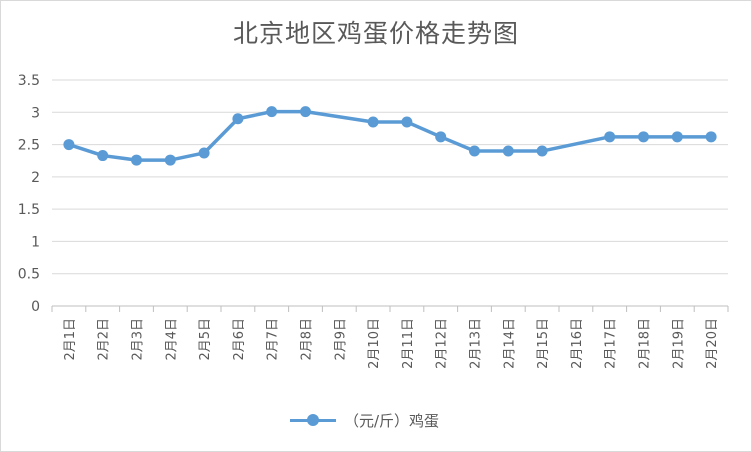 The height and width of the screenshot is (452, 752). What do you see at coordinates (273, 339) in the screenshot?
I see `x-tick-label: 2月7日` at bounding box center [273, 339].